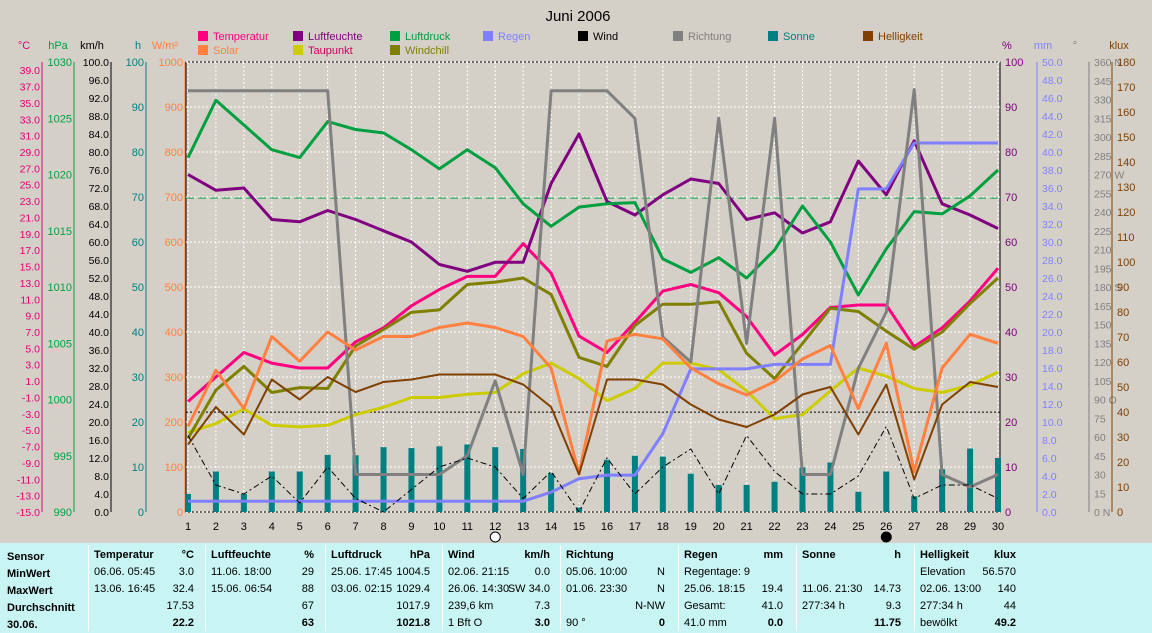 Image resolution: width=1152 pixels, height=633 pixels. Describe the element at coordinates (32, 333) in the screenshot. I see `axis-tick-label: 7.0` at that location.